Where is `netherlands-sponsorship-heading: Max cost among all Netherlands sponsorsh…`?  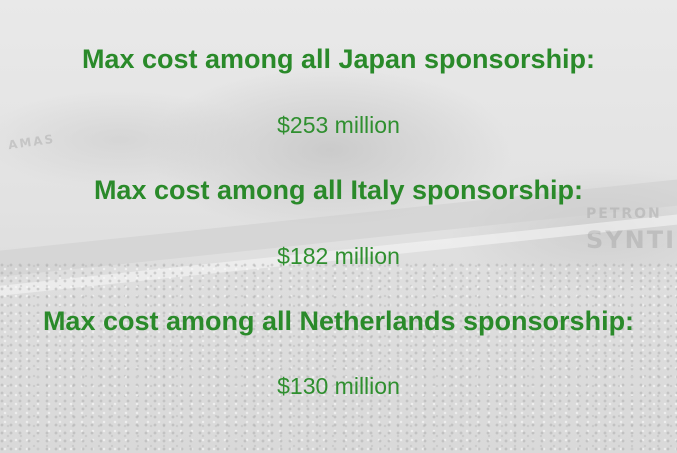
netherlands-sponsorship-heading: Max cost among all Netherlands sponsorsh… is located at coordinates (338, 321).